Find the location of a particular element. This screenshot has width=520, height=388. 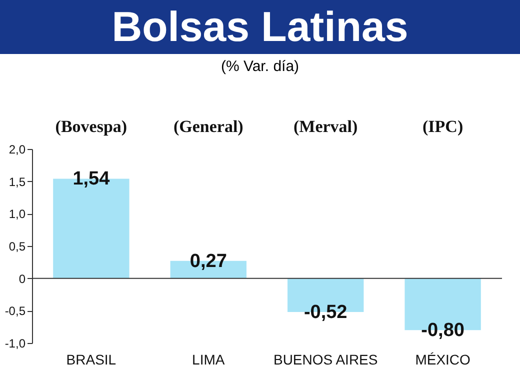

y-tick-label: -1,0 is located at coordinates (15, 343).